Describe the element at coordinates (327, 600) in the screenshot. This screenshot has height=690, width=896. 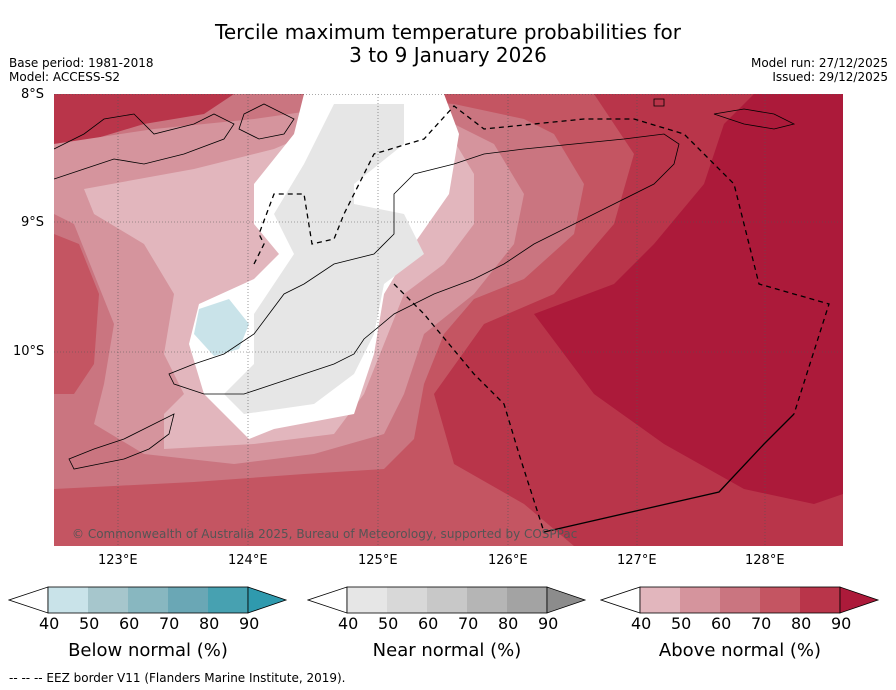
I see `near-legend-low-arrow` at that location.